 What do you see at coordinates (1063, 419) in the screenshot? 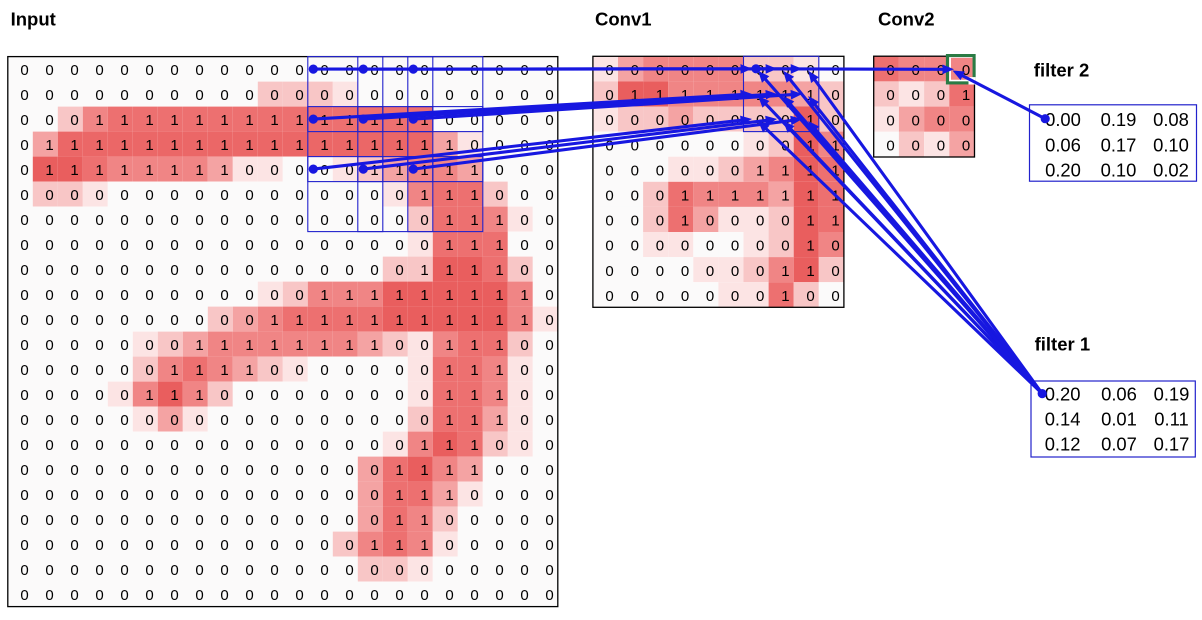
I see `svg-text: 0.14` at bounding box center [1063, 419].